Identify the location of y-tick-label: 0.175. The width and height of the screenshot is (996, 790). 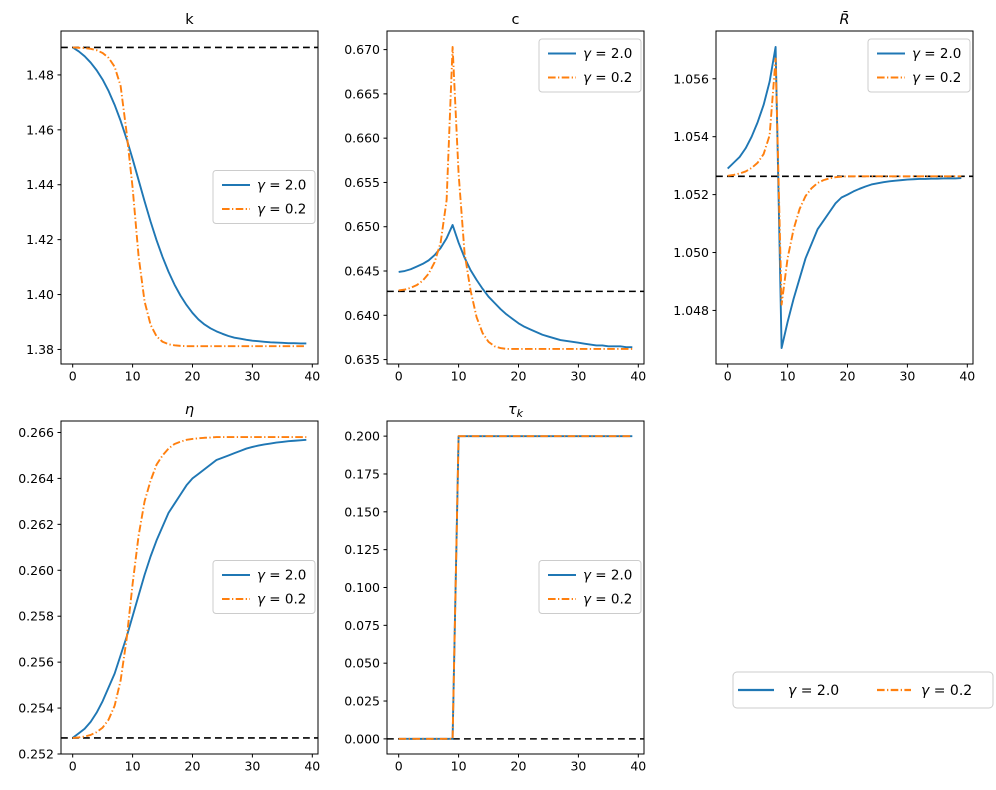
(362, 473).